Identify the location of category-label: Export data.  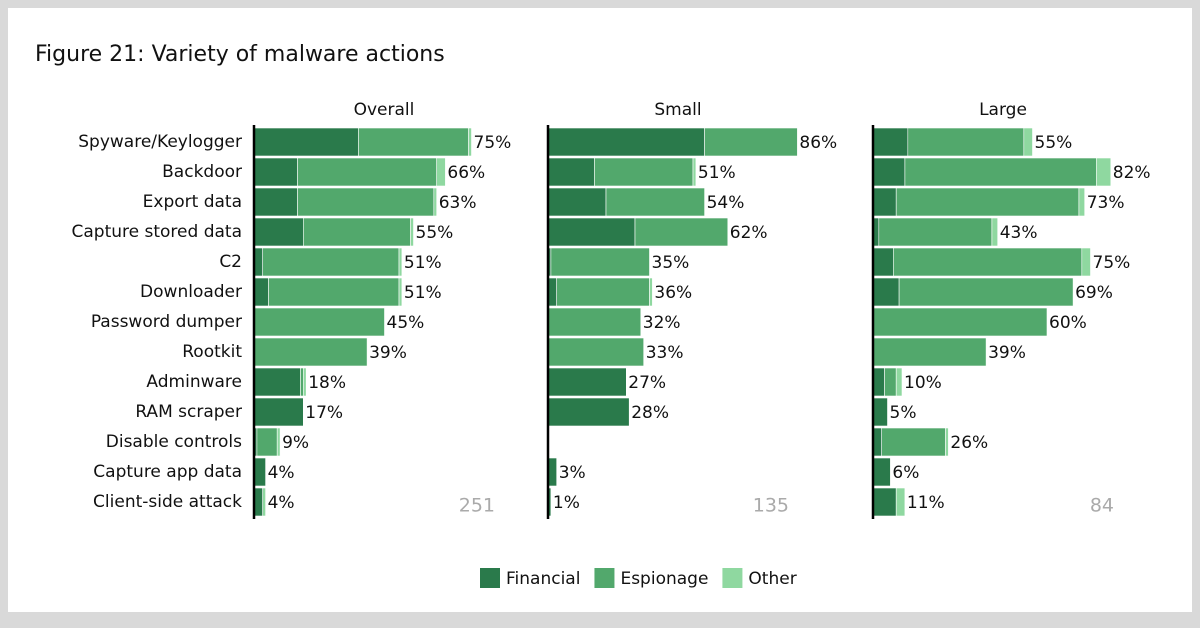
(192, 202).